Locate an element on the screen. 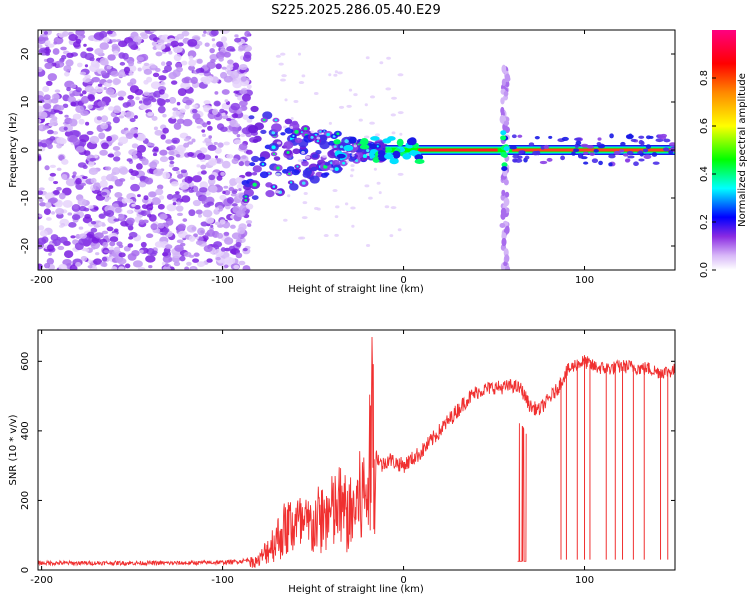 The image size is (750, 604). bottom-x-axis-label: Height of straight line (km) is located at coordinates (356, 589).